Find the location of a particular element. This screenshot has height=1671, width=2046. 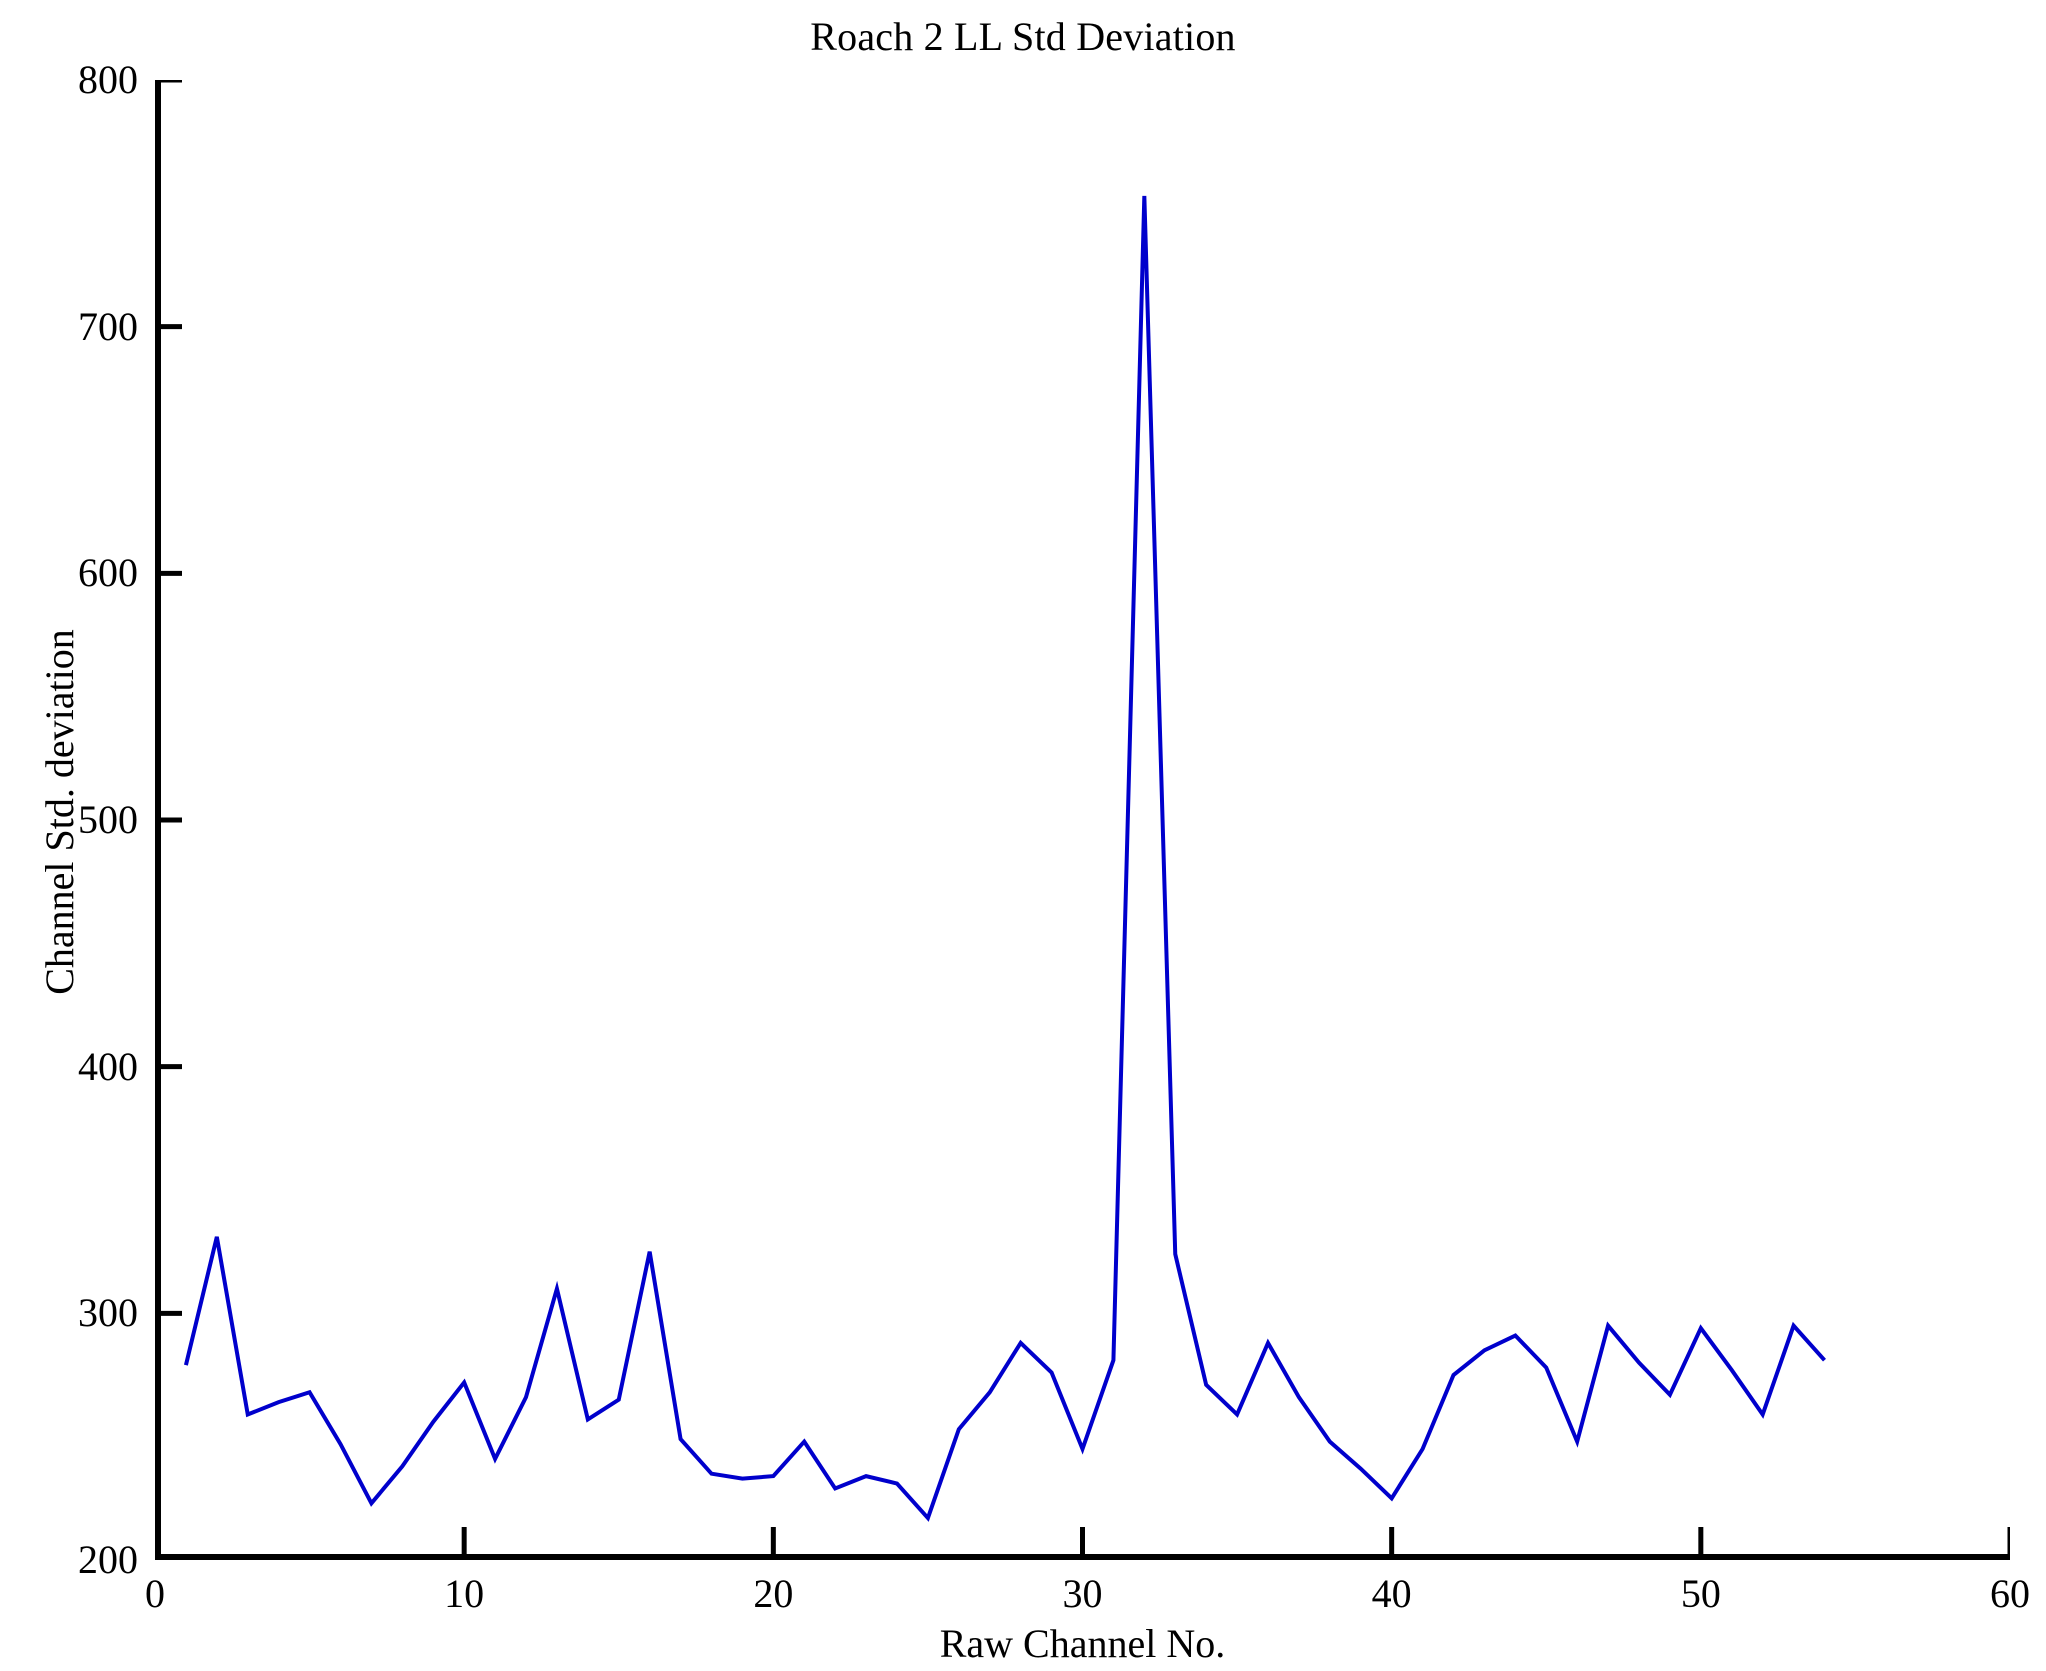

x-axis-tick-label: 20 is located at coordinates (773, 1593).